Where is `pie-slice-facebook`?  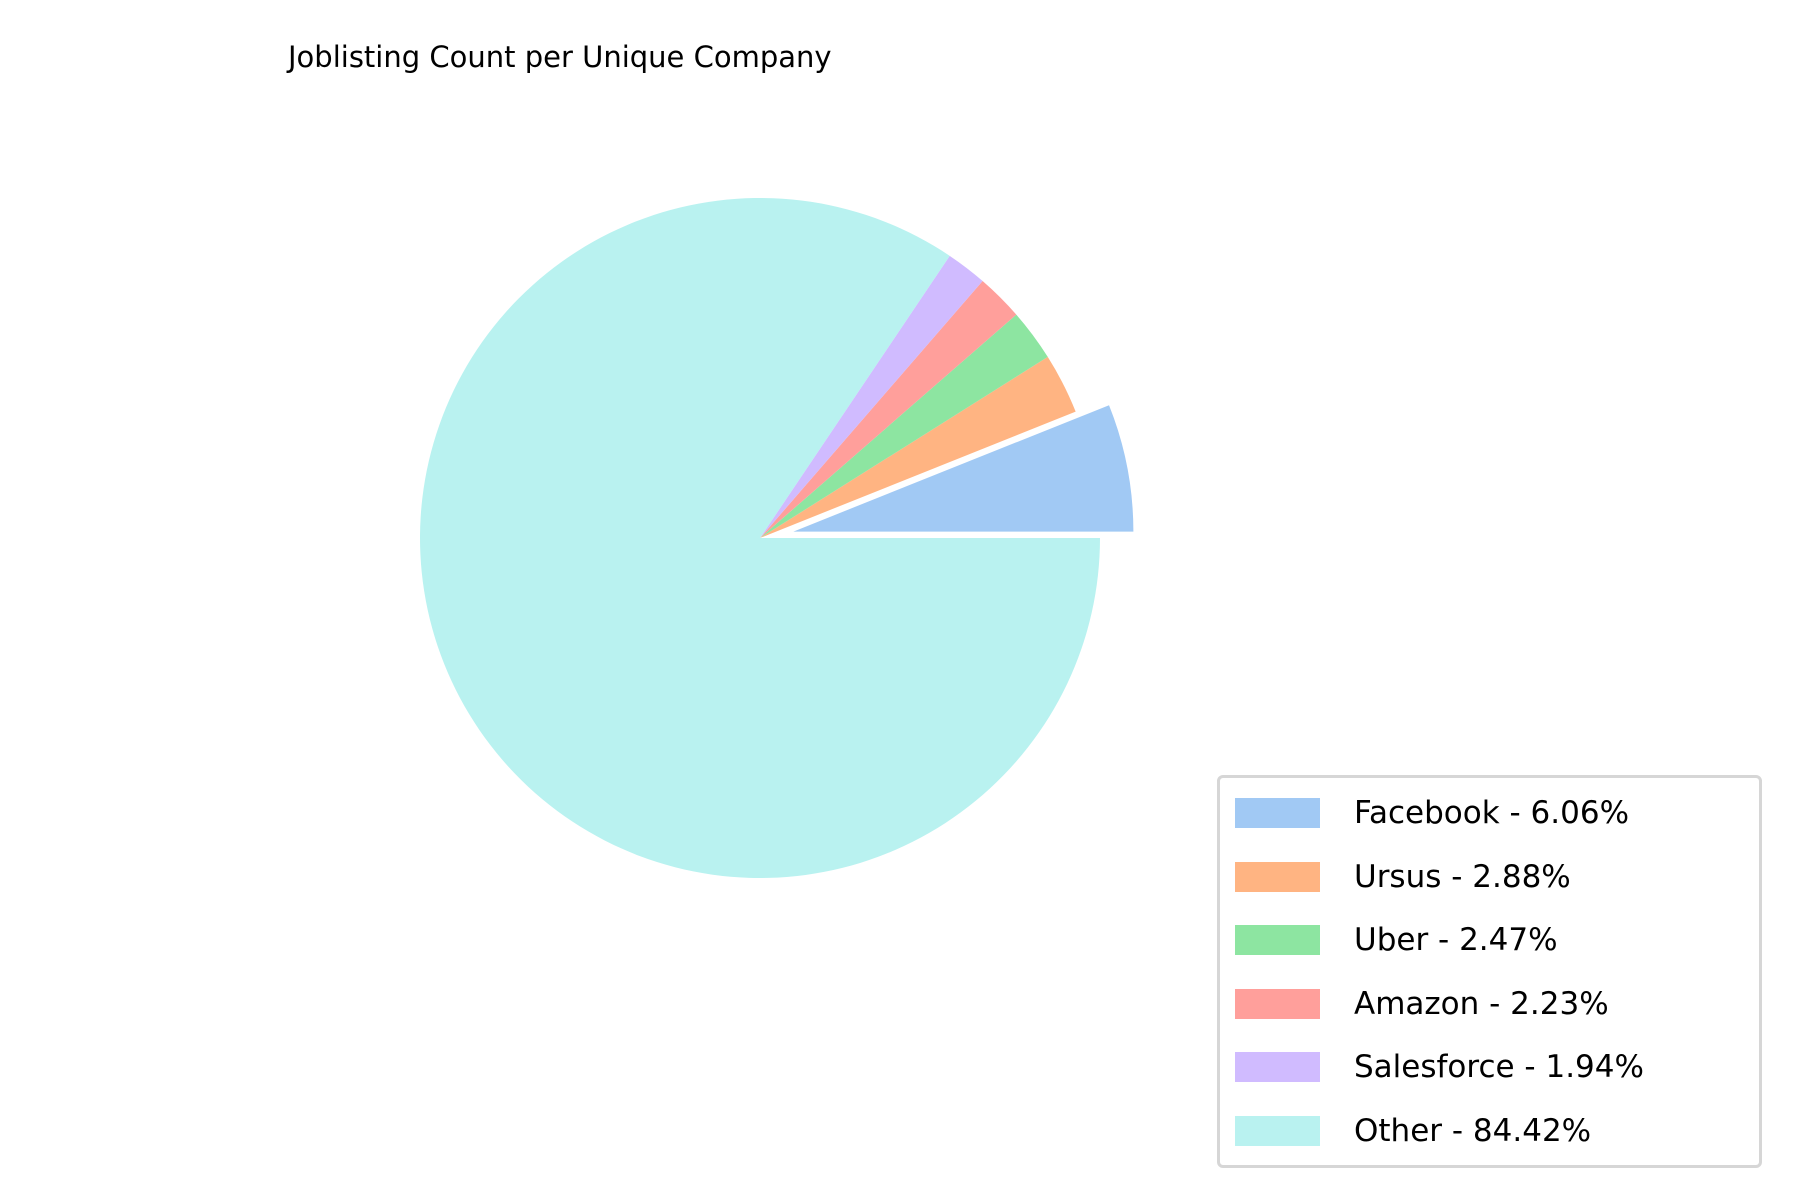 pie-slice-facebook is located at coordinates (963, 468).